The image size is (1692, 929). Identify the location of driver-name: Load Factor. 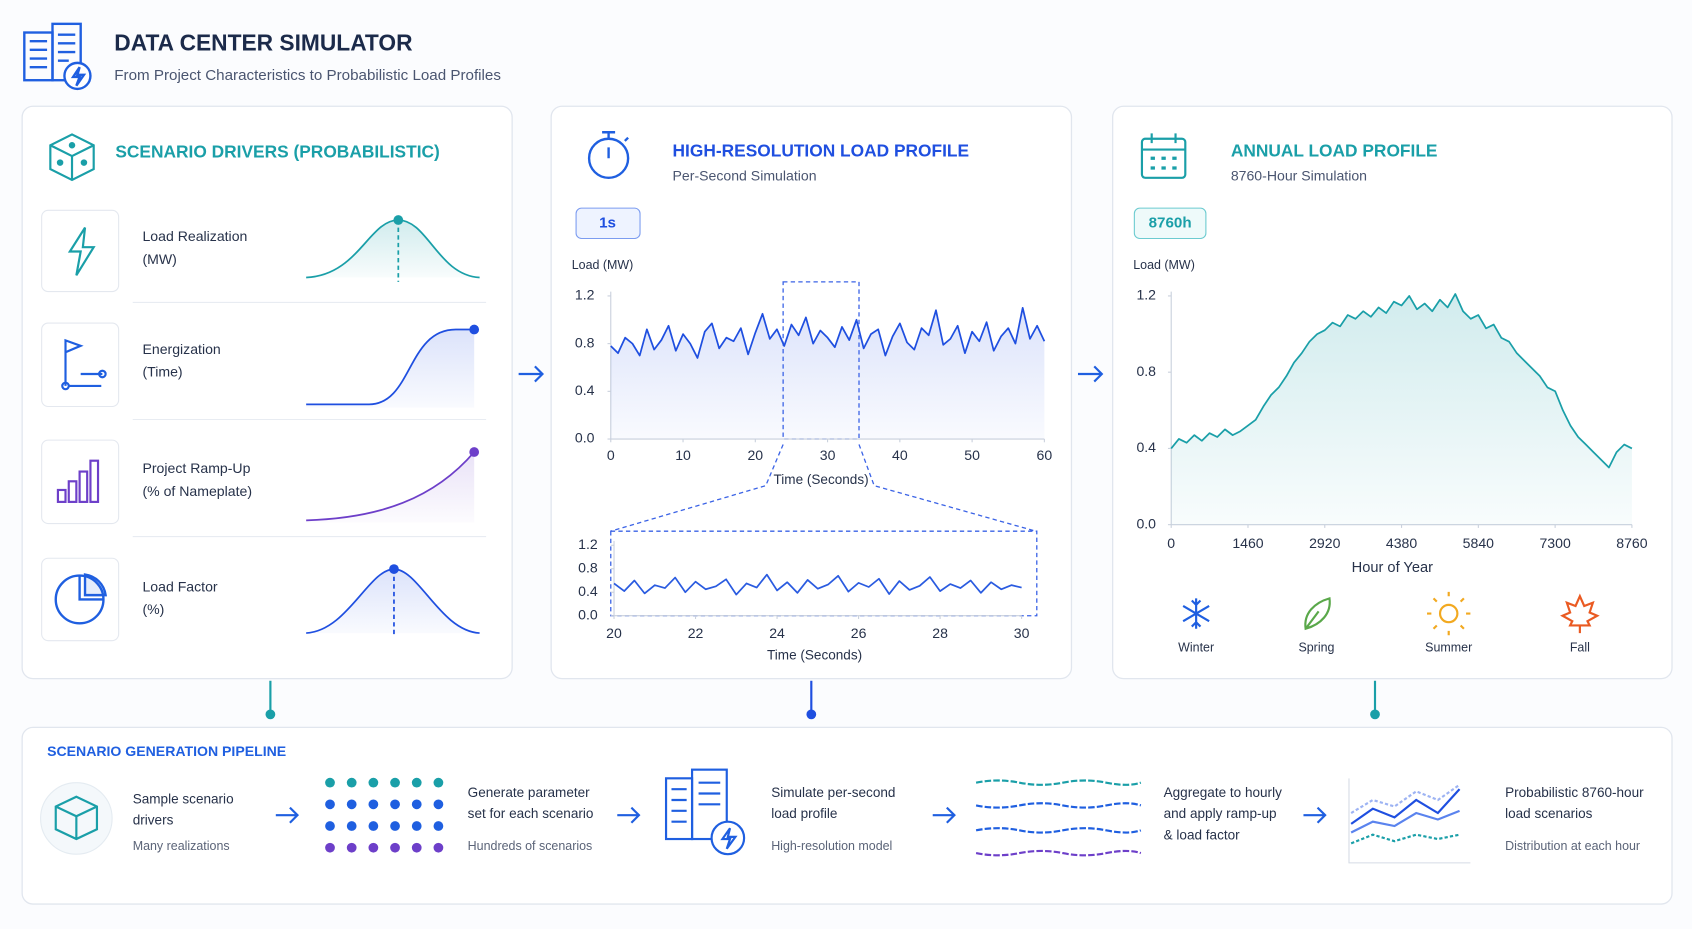
(179, 586).